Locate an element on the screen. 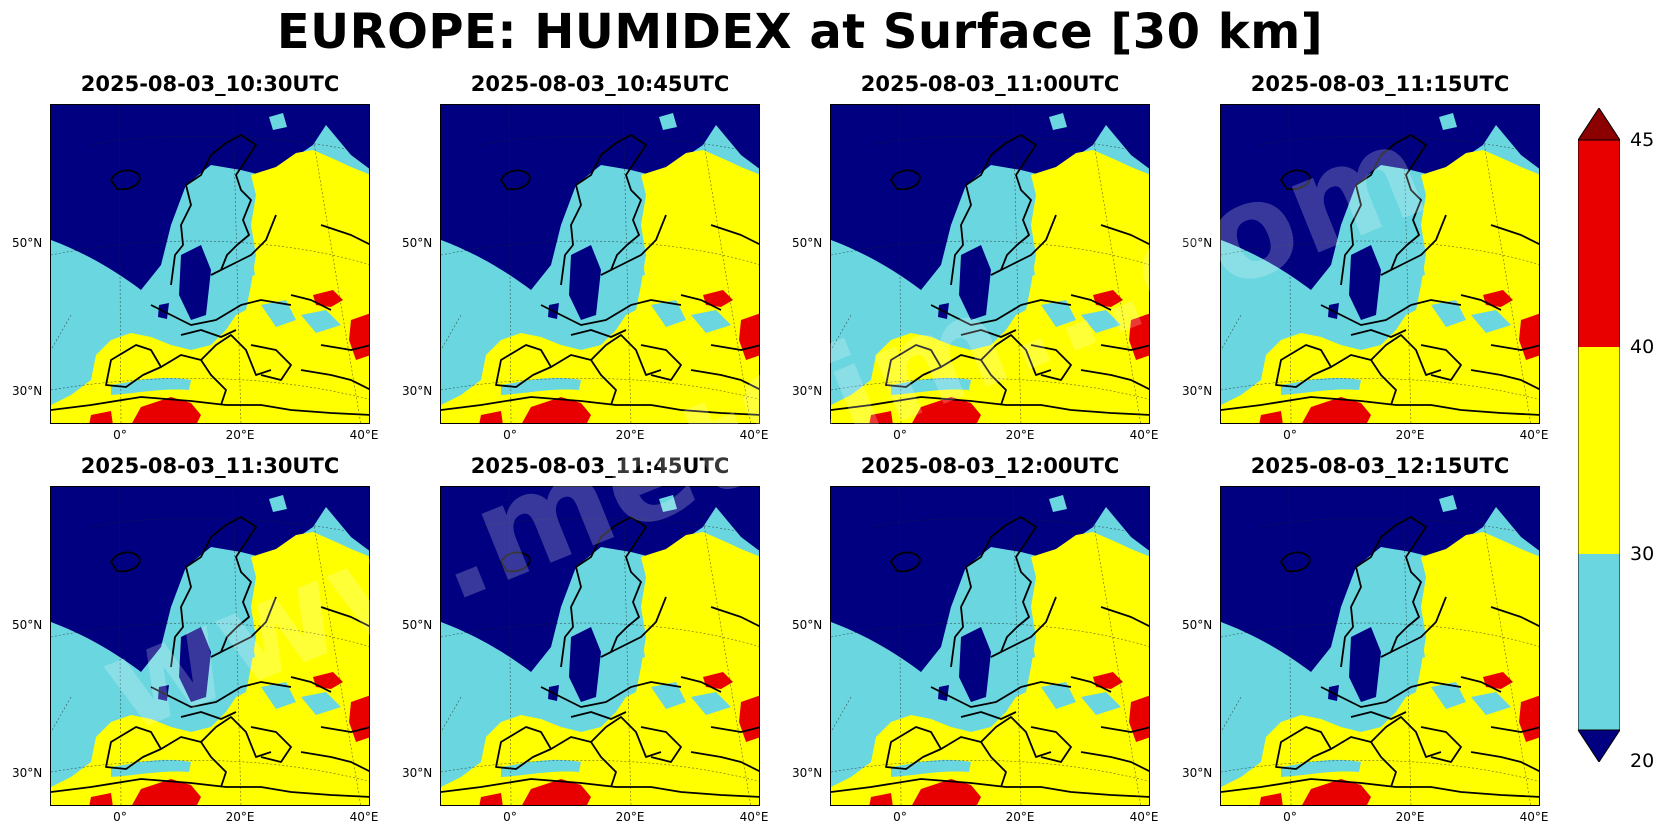  colorbar is located at coordinates (1599, 435).